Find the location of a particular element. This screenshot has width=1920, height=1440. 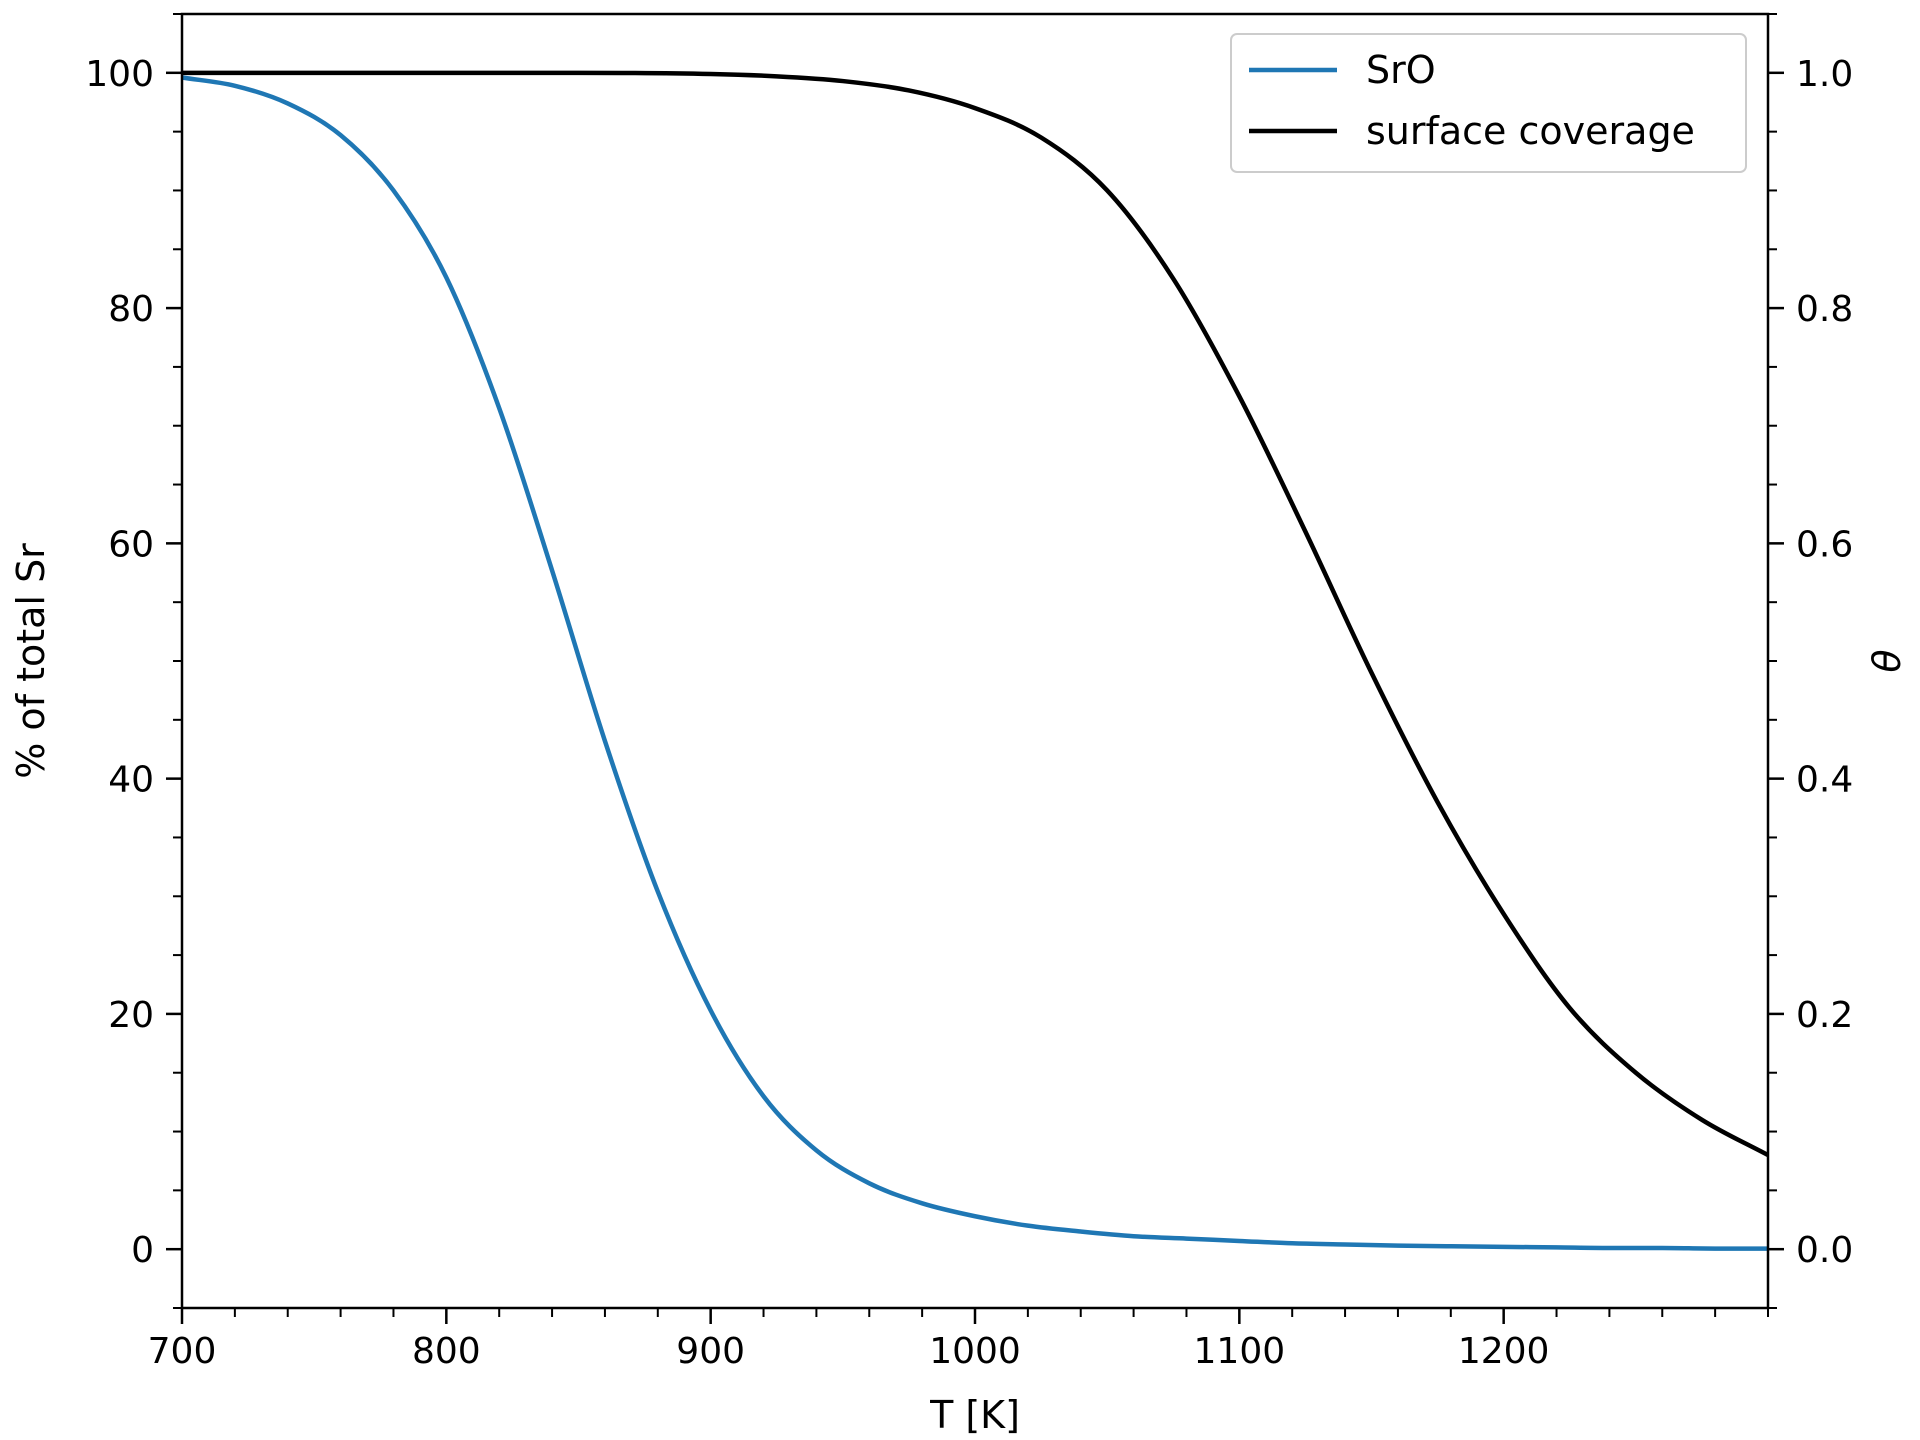

legend-box is located at coordinates (1488, 103).